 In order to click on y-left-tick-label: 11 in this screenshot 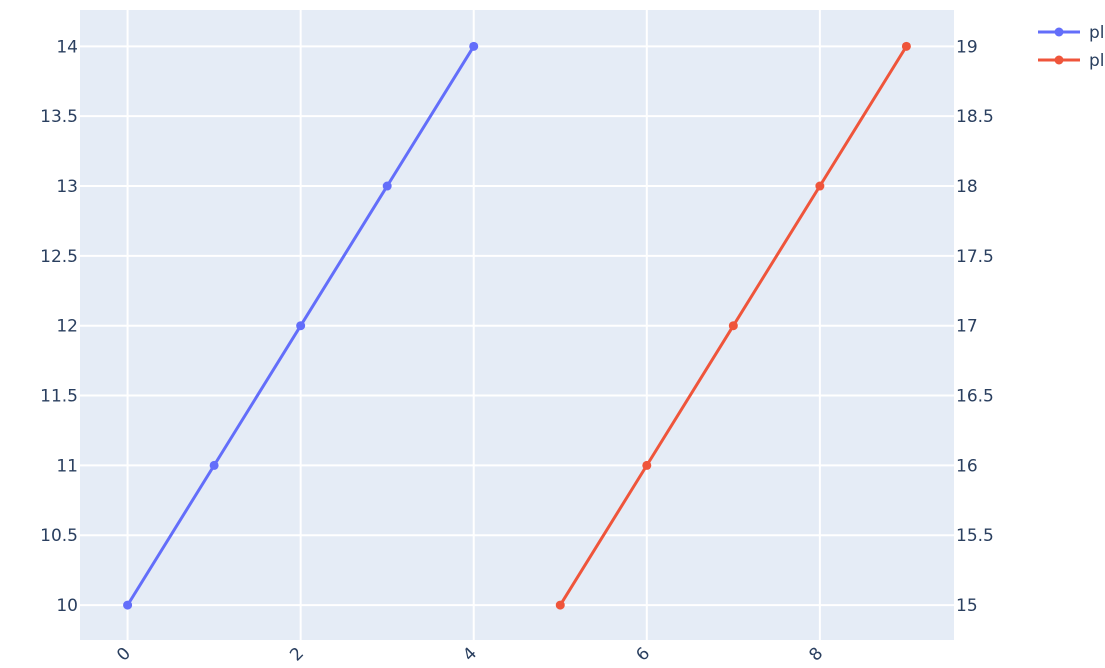, I will do `click(67, 466)`.